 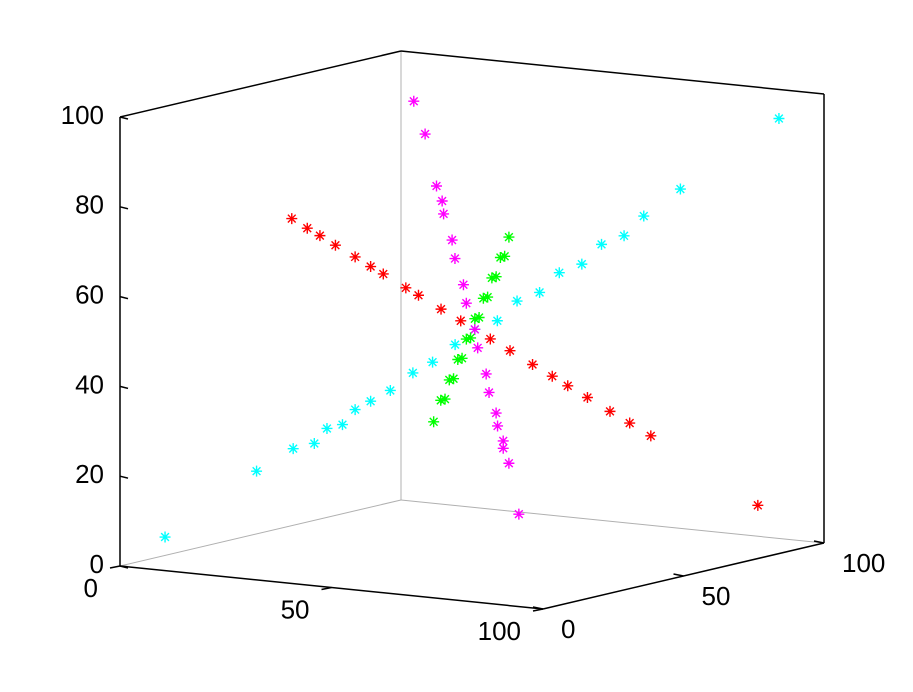 What do you see at coordinates (499, 631) in the screenshot?
I see `x-tick-label: 100` at bounding box center [499, 631].